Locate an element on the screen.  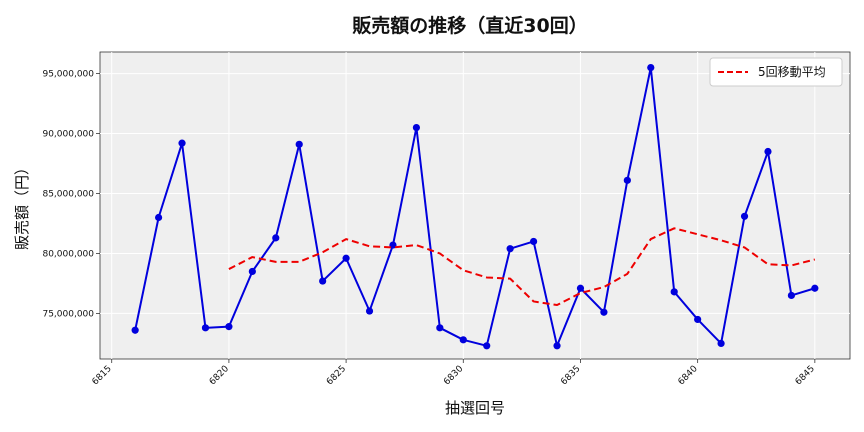
y-tick-label: 95,000,000 is located at coordinates (68, 75).